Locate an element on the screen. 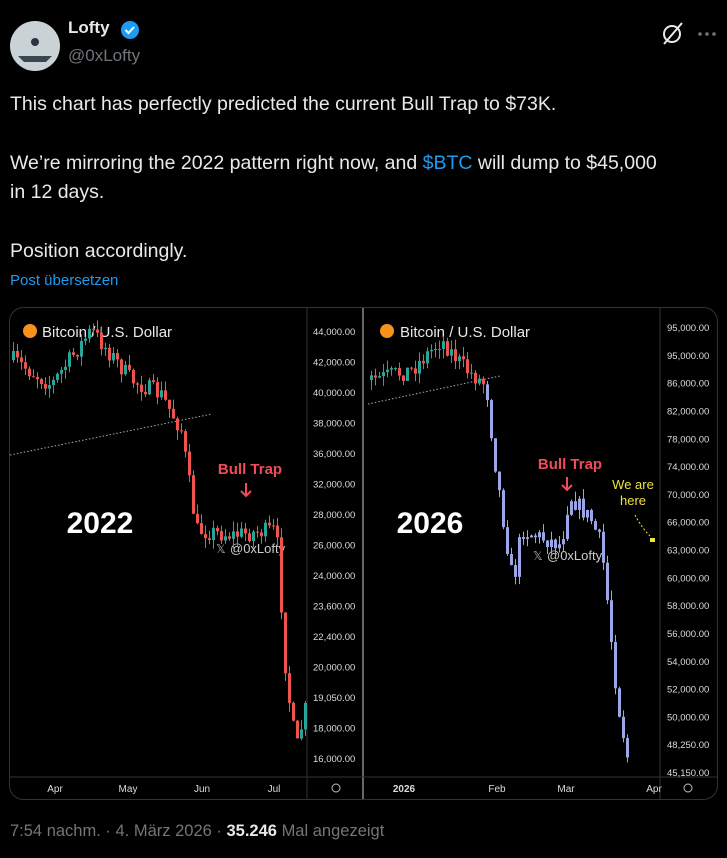  y-tick-label: 95,000.00 is located at coordinates (688, 328).